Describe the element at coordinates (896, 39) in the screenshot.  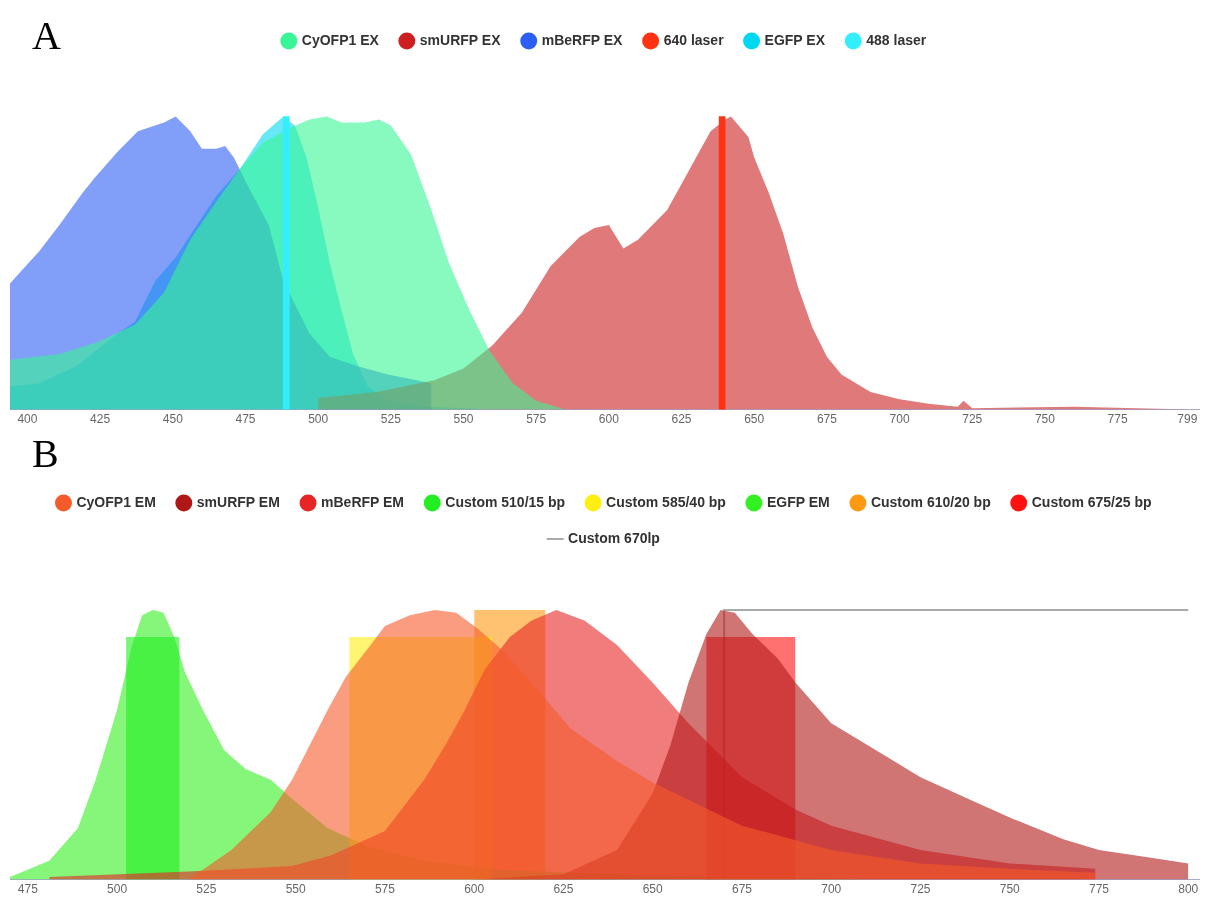
I see `legend-label: 488 laser` at that location.